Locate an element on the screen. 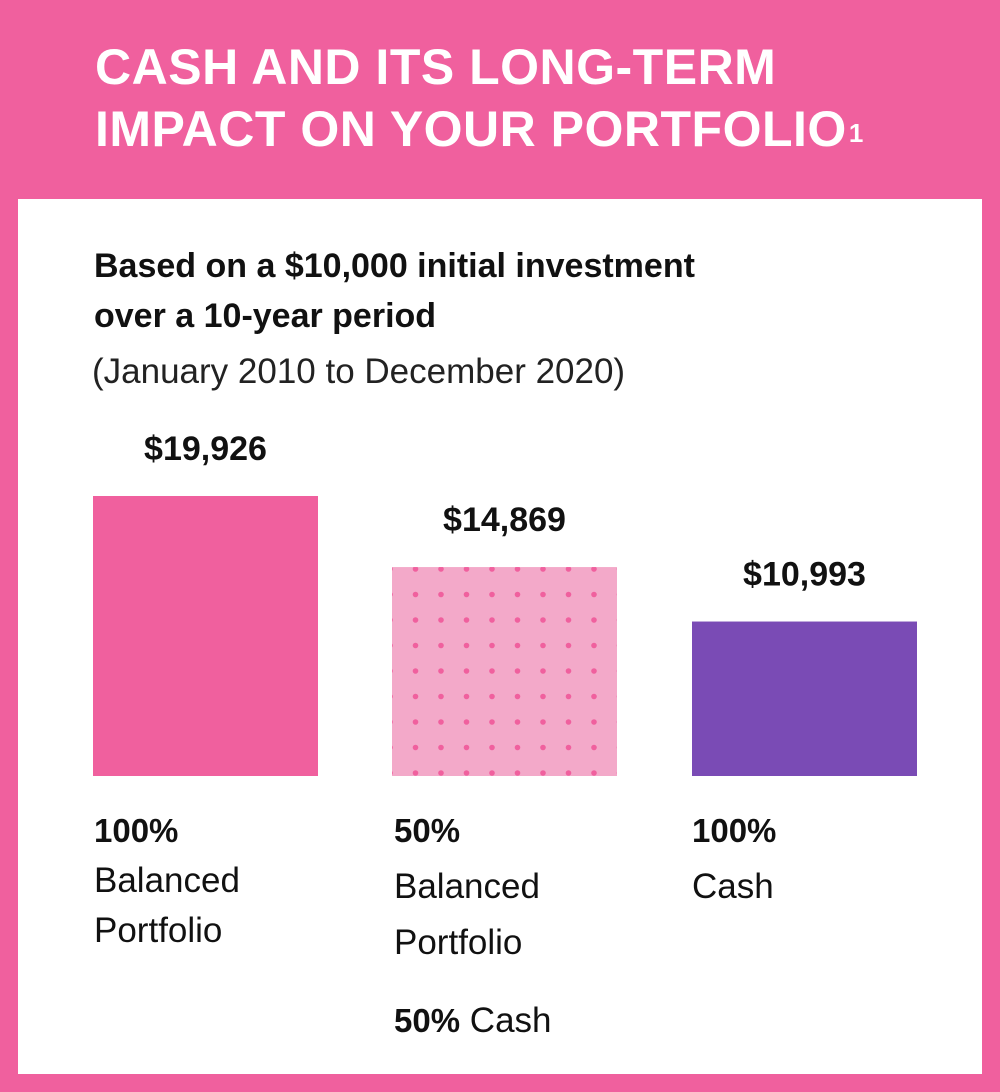 Image resolution: width=1000 pixels, height=1092 pixels. subtitle-line2: over a 10-year period is located at coordinates (265, 316).